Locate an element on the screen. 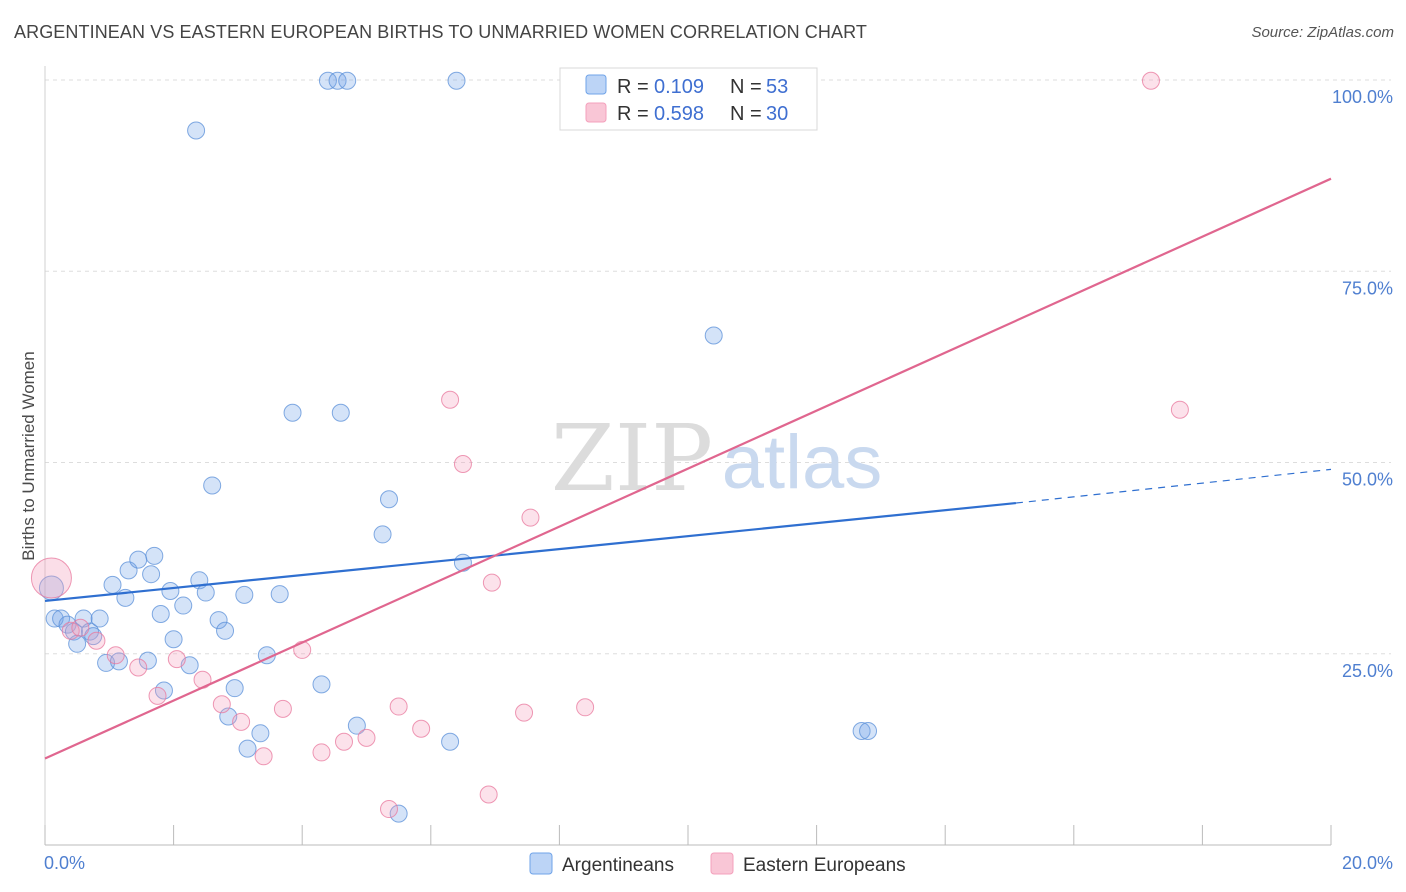 The height and width of the screenshot is (892, 1406). y-tick-label-25: 25.0% is located at coordinates (1367, 671).